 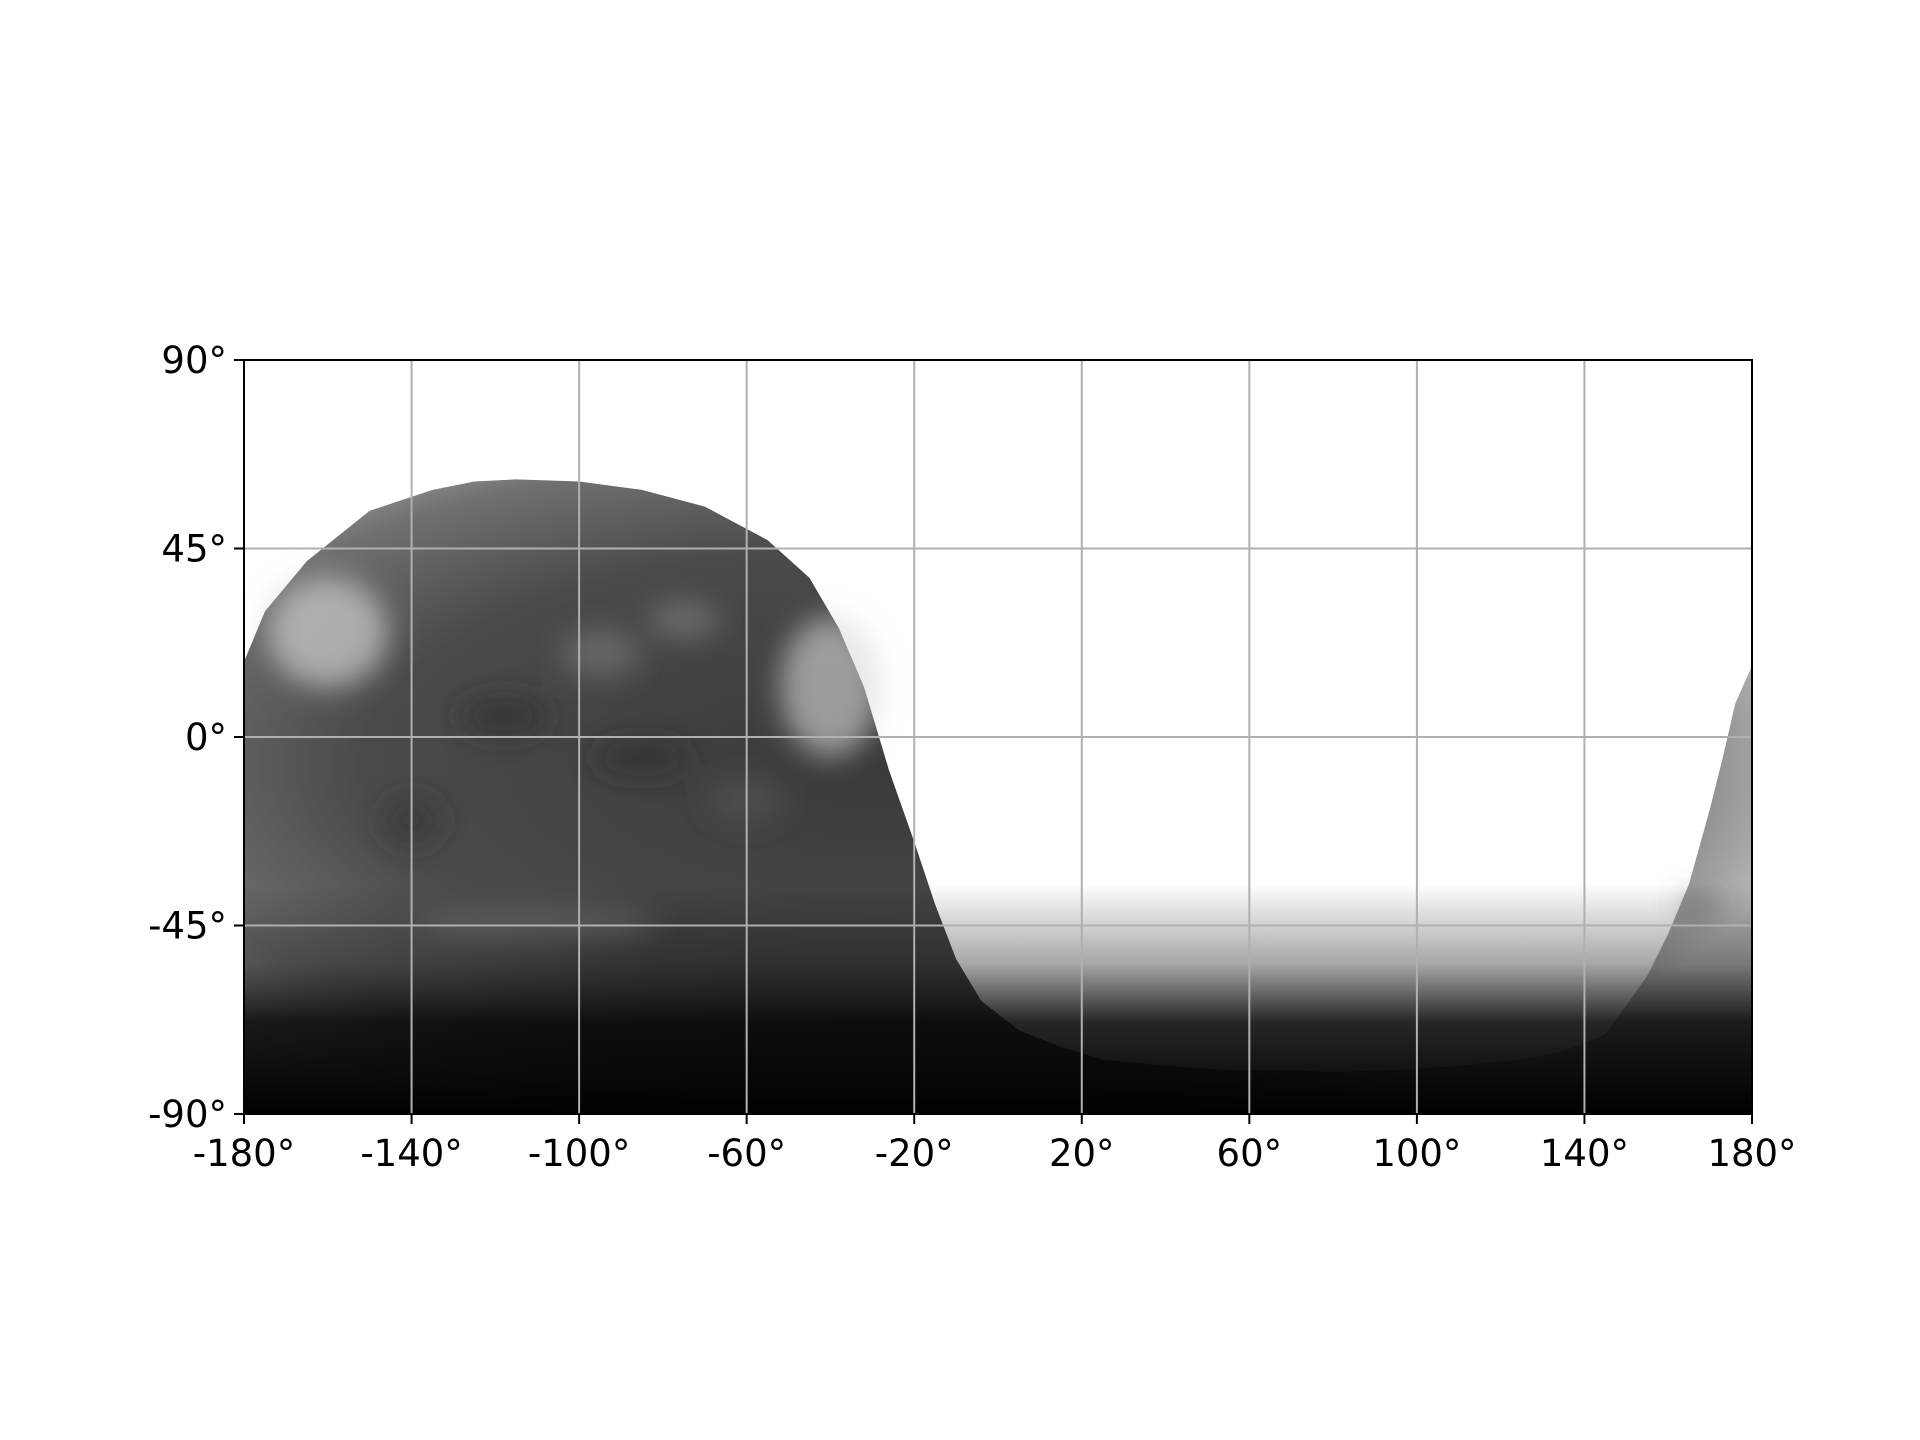 I want to click on x-tick-label: 180°, so click(x=1751, y=1153).